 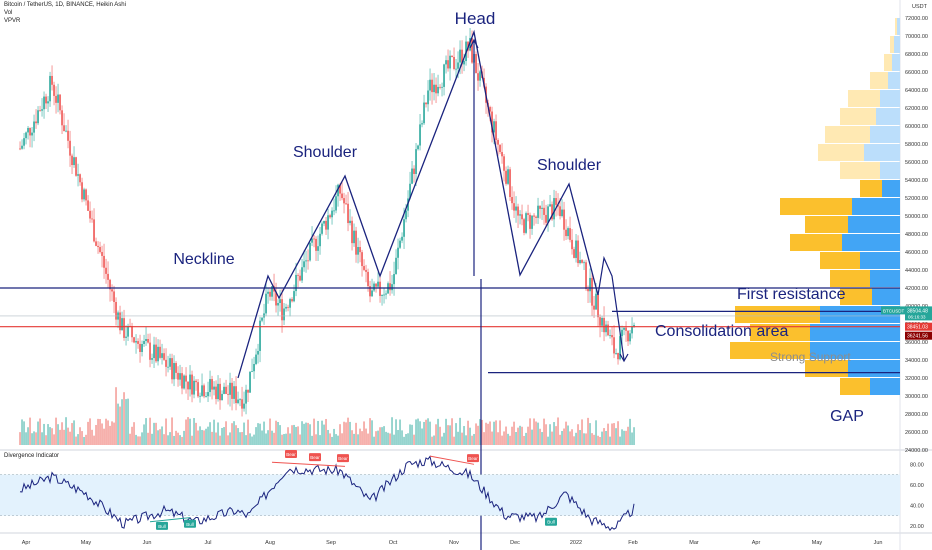 What do you see at coordinates (569, 165) in the screenshot?
I see `shoulder-right-label: Shoulder` at bounding box center [569, 165].